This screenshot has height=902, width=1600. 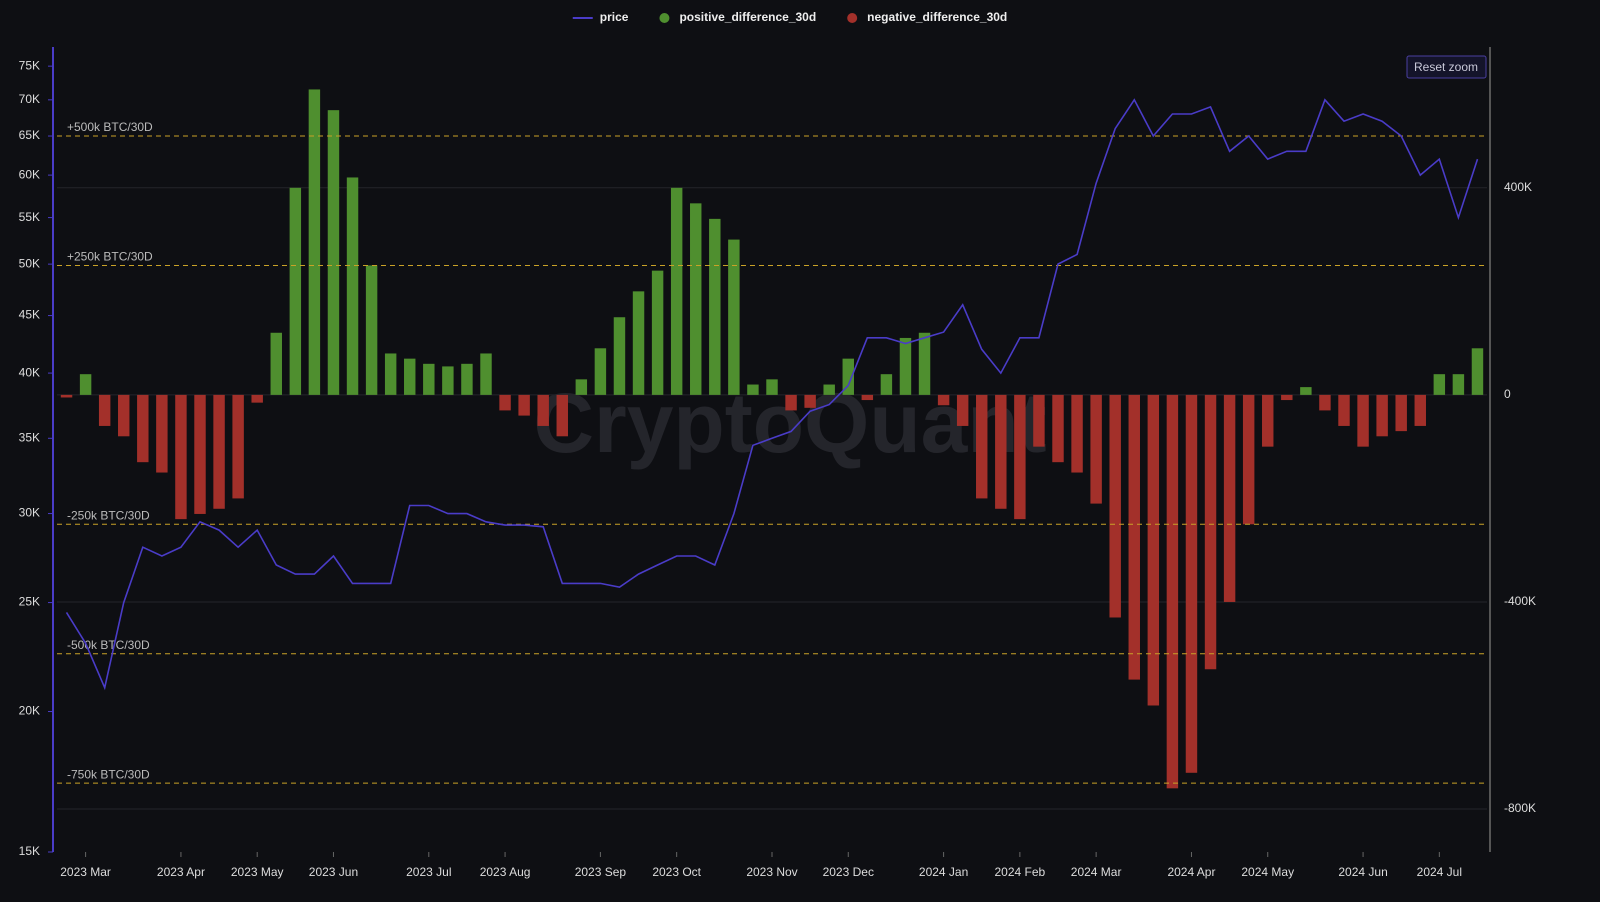 What do you see at coordinates (600, 17) in the screenshot?
I see `legend-item: price` at bounding box center [600, 17].